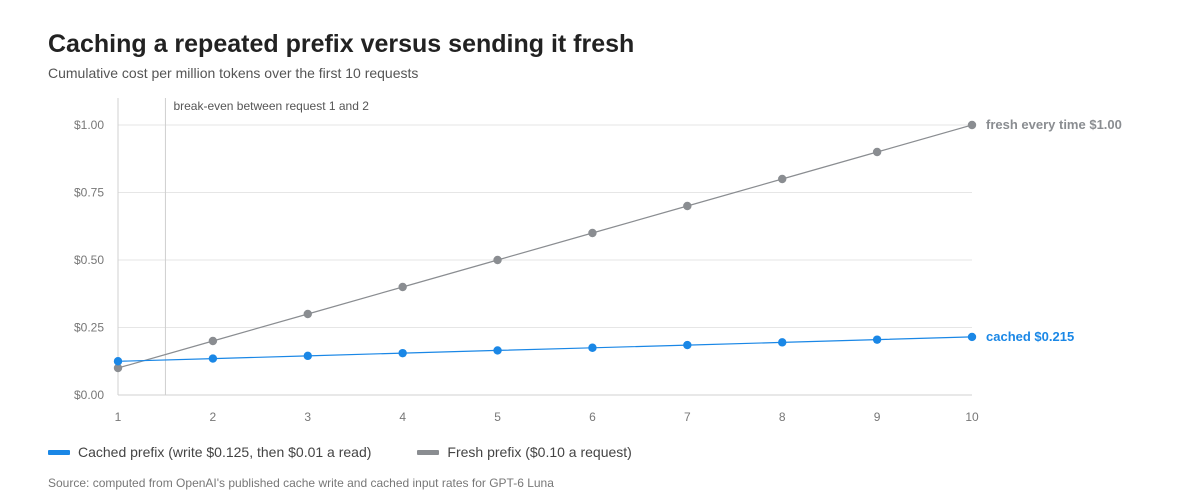 Image resolution: width=1200 pixels, height=500 pixels. Describe the element at coordinates (687, 417) in the screenshot. I see `x-tick-label: 7` at that location.